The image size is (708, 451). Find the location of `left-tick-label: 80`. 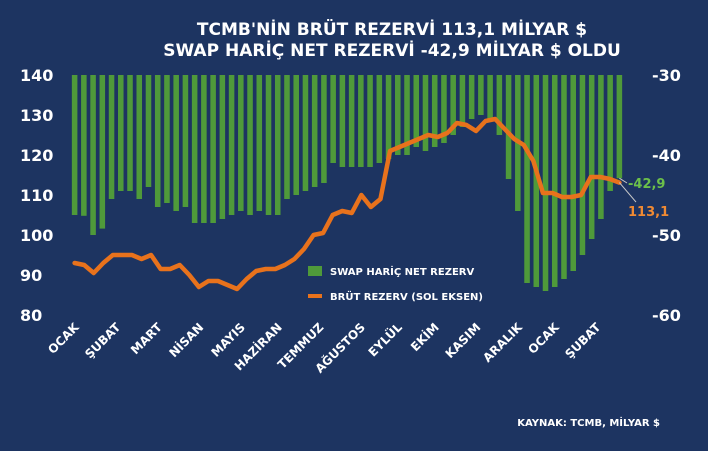

left-tick-label: 80 is located at coordinates (31, 315).